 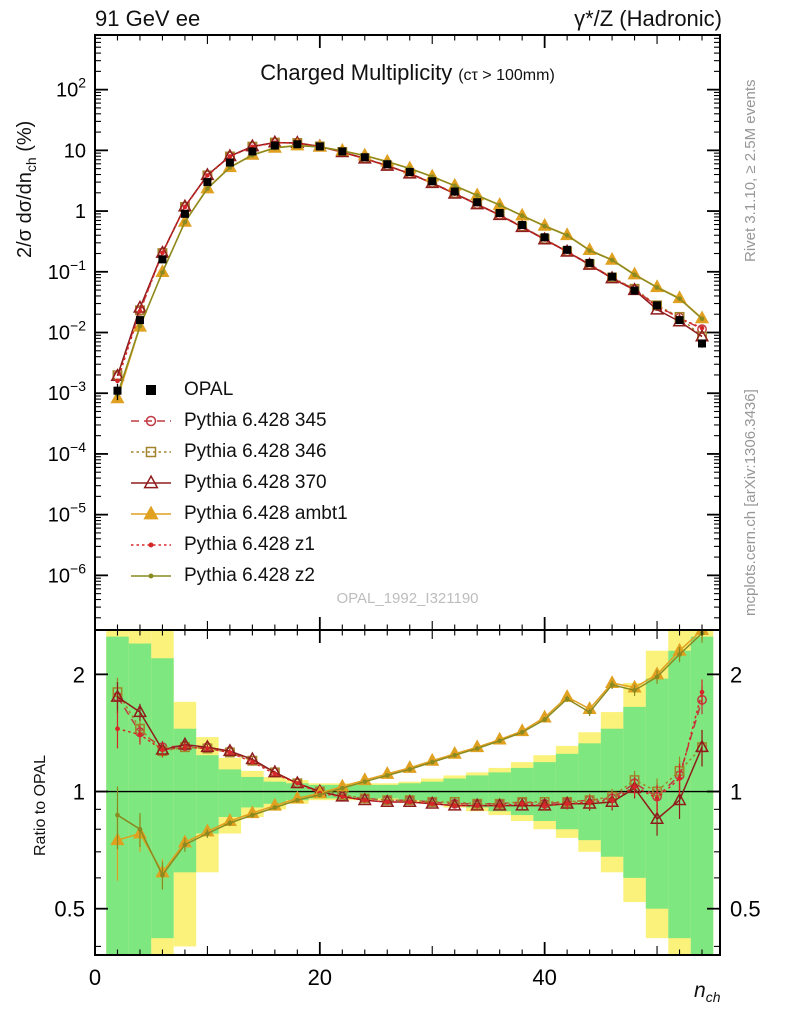 I want to click on plot-title-text: Charged Multiplicity, so click(x=356, y=72).